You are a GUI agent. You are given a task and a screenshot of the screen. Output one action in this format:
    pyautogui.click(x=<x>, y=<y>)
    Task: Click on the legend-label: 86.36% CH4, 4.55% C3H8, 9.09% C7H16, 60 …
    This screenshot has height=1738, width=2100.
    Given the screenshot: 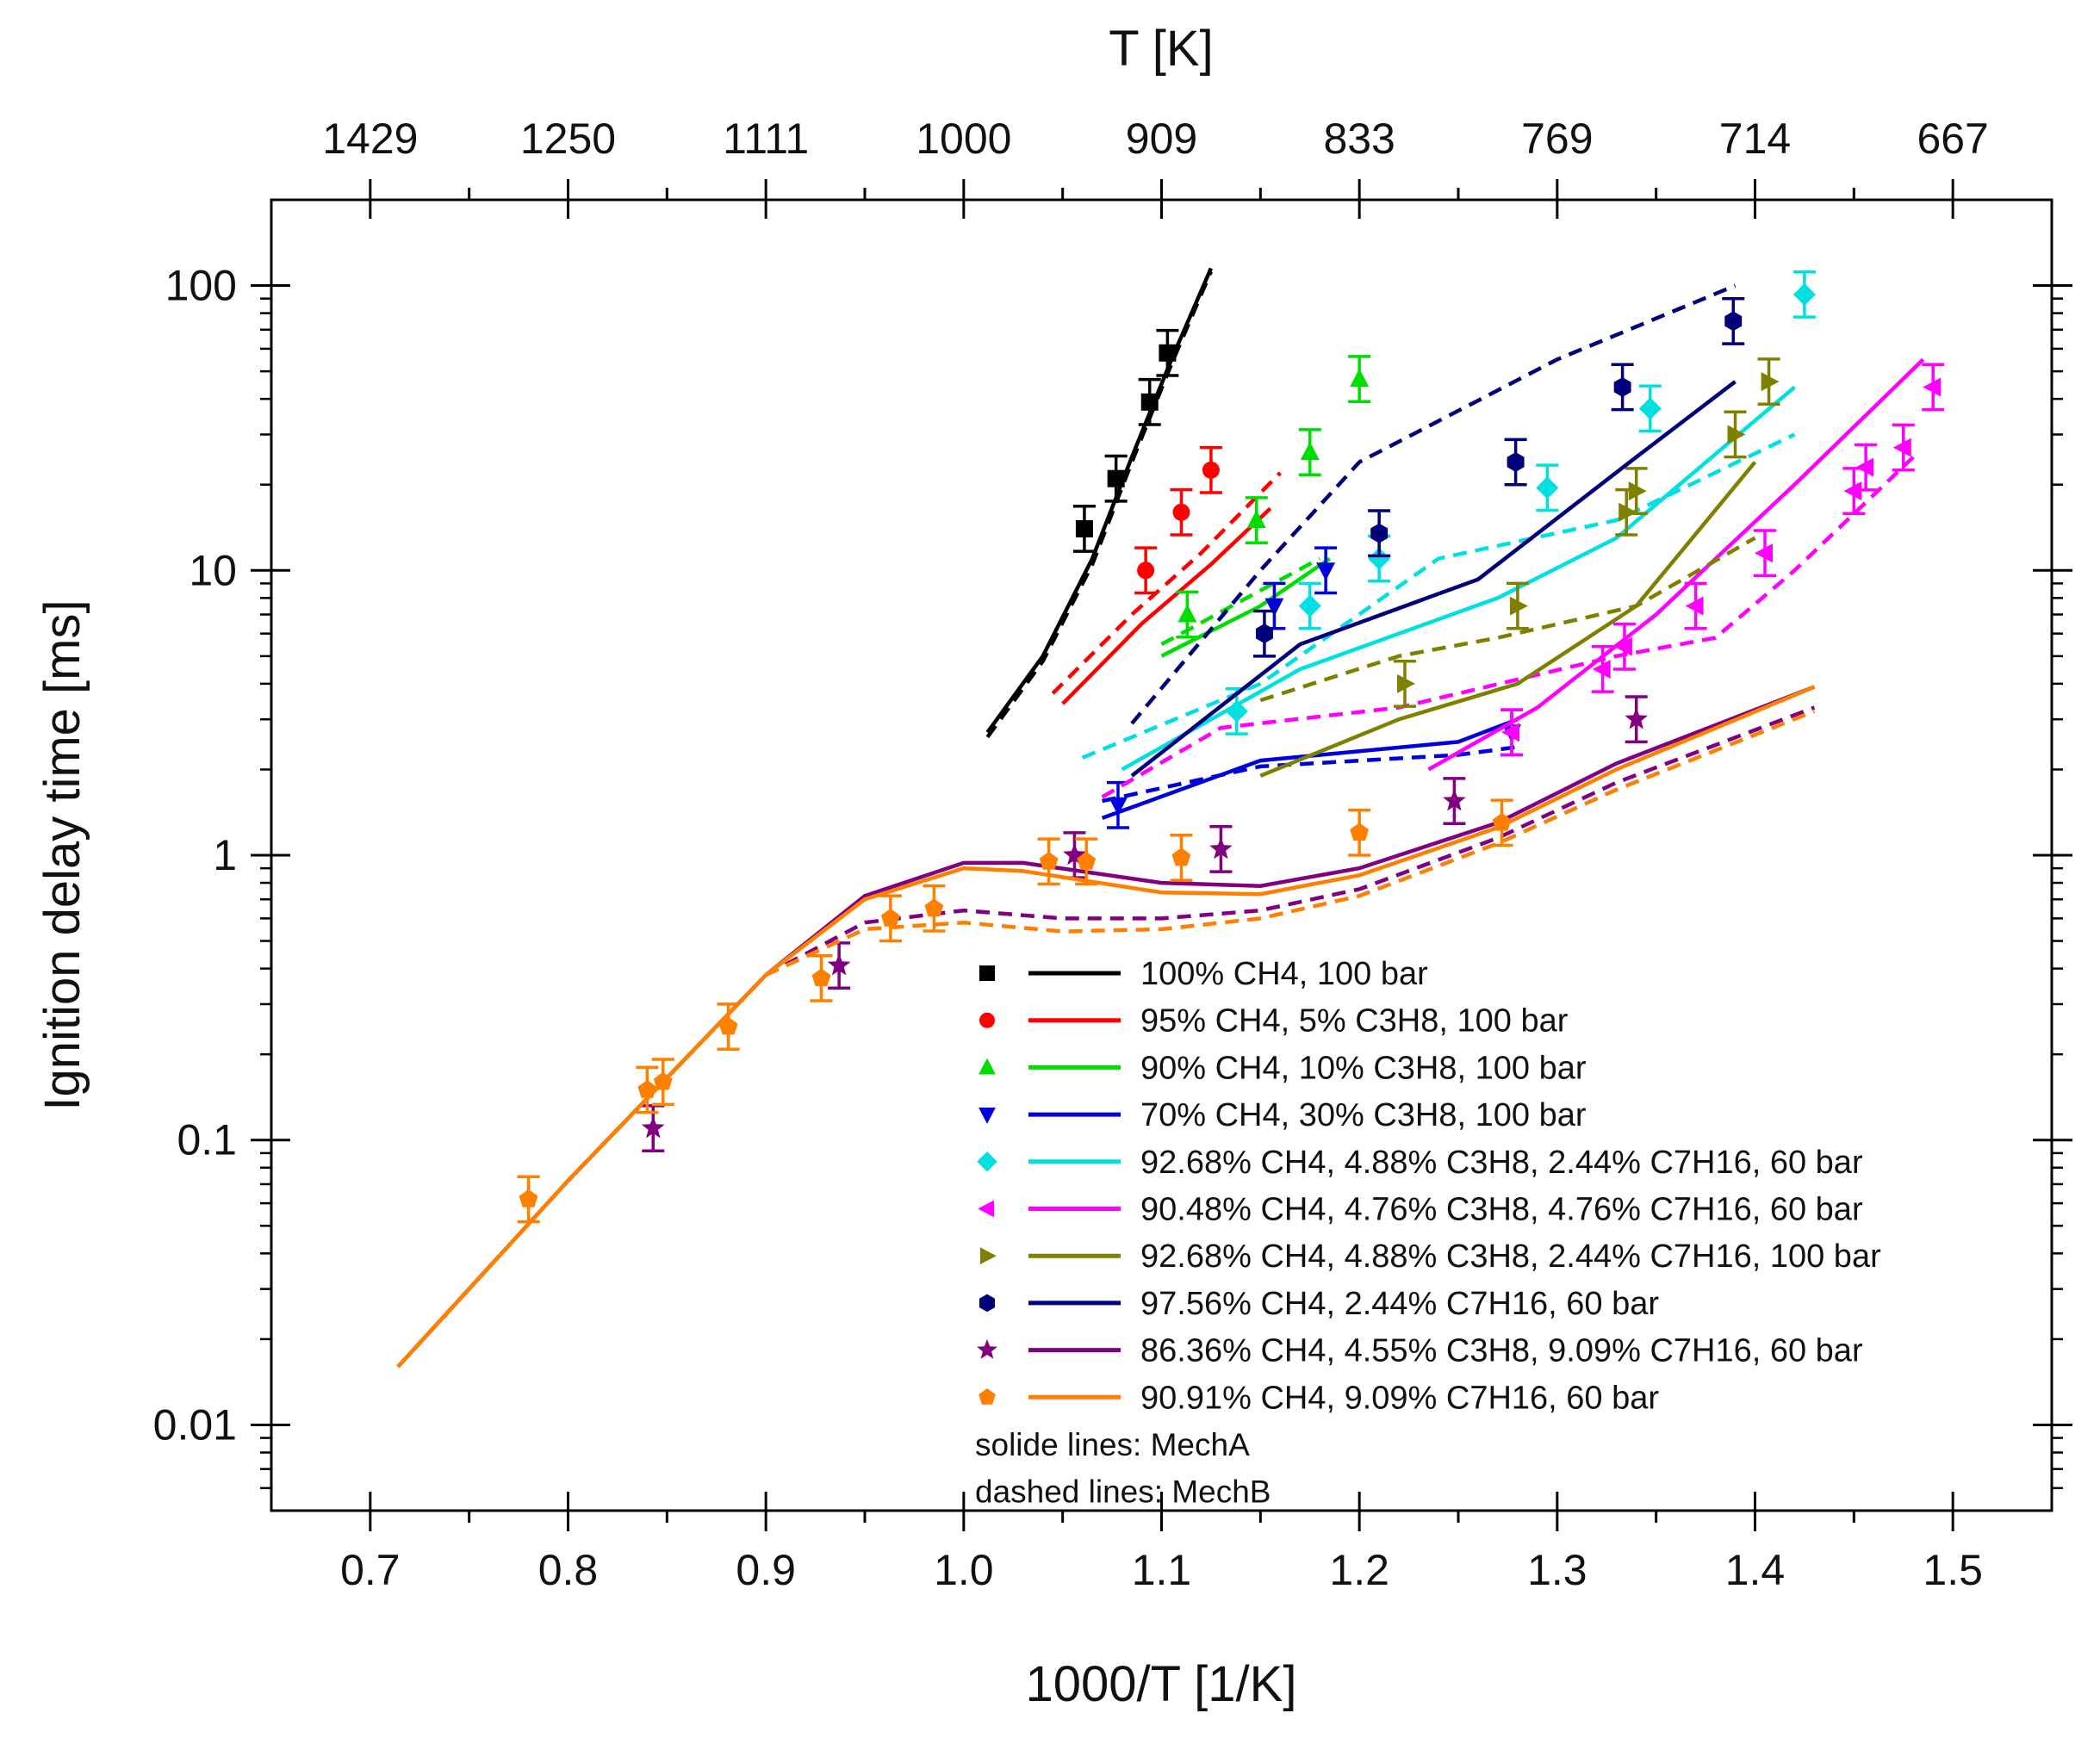 What is the action you would take?
    pyautogui.click(x=1501, y=1351)
    